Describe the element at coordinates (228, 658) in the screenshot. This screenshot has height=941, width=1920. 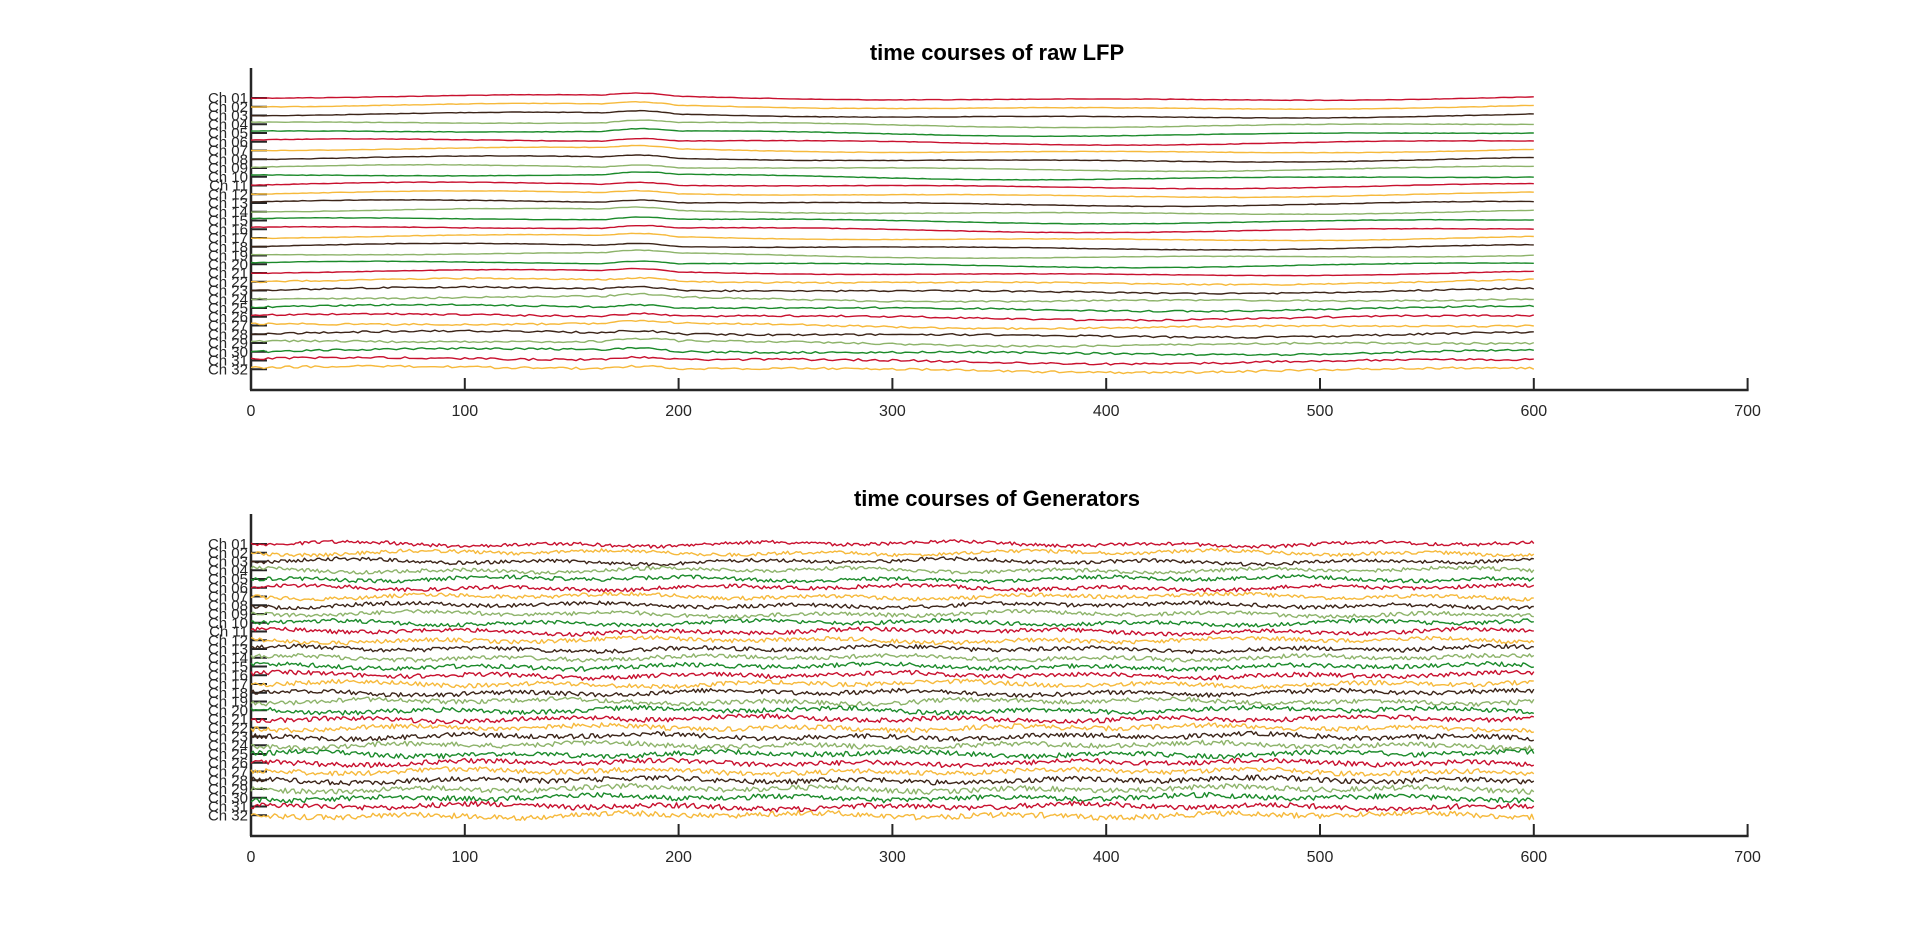
I see `channel-label: Ch 14` at that location.